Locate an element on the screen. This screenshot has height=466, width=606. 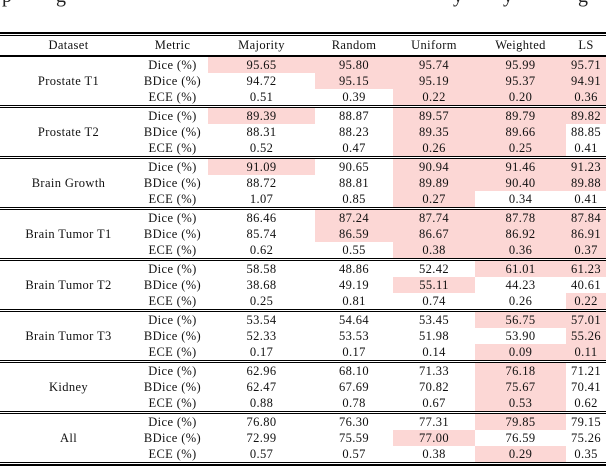
dataset-cell: Prostate T1 is located at coordinates (68, 81).